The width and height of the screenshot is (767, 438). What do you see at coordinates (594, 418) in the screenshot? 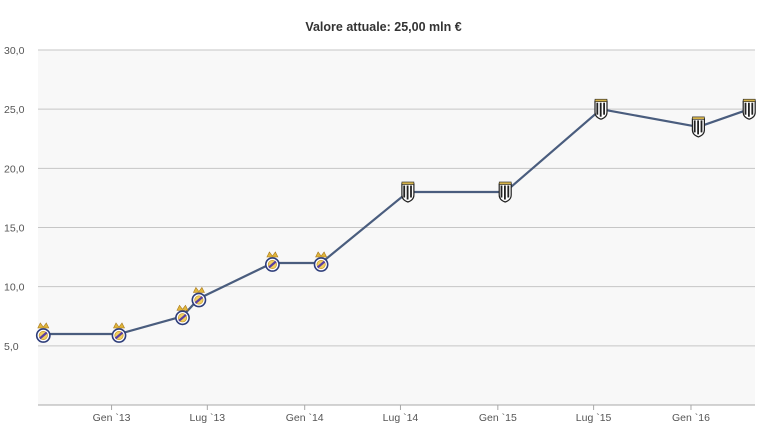
I see `x-tick-label: Lug `15` at bounding box center [594, 418].